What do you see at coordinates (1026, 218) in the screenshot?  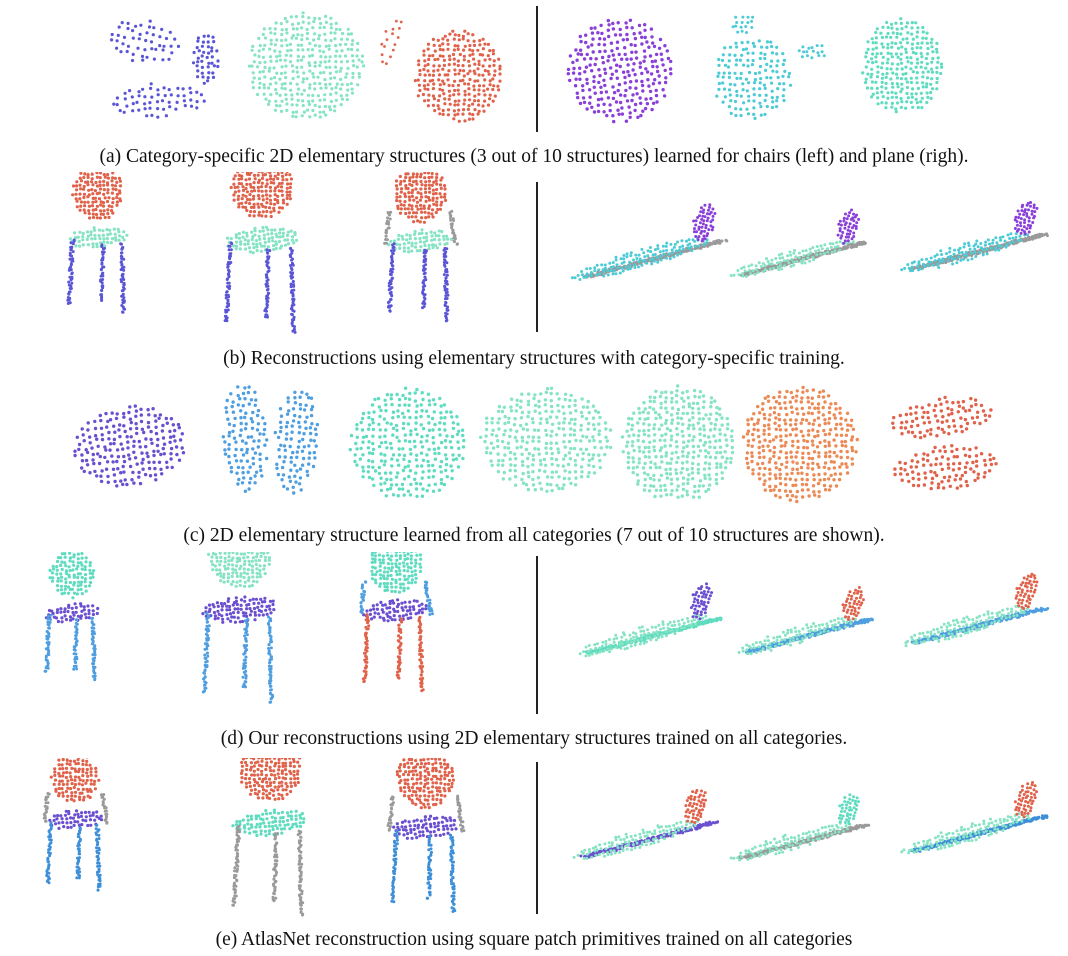 I see `plane-b3-tail` at bounding box center [1026, 218].